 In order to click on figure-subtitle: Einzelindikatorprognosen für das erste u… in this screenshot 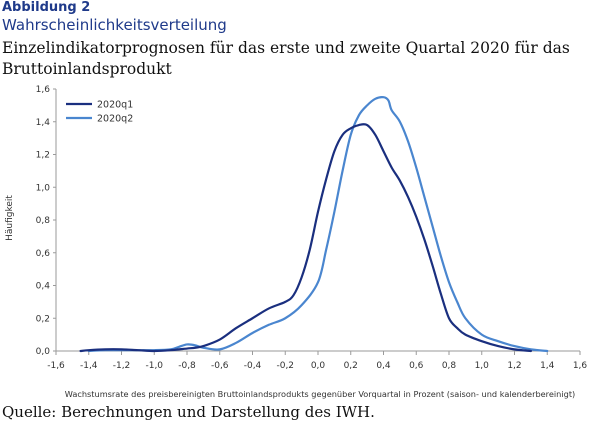, I will do `click(286, 58)`.